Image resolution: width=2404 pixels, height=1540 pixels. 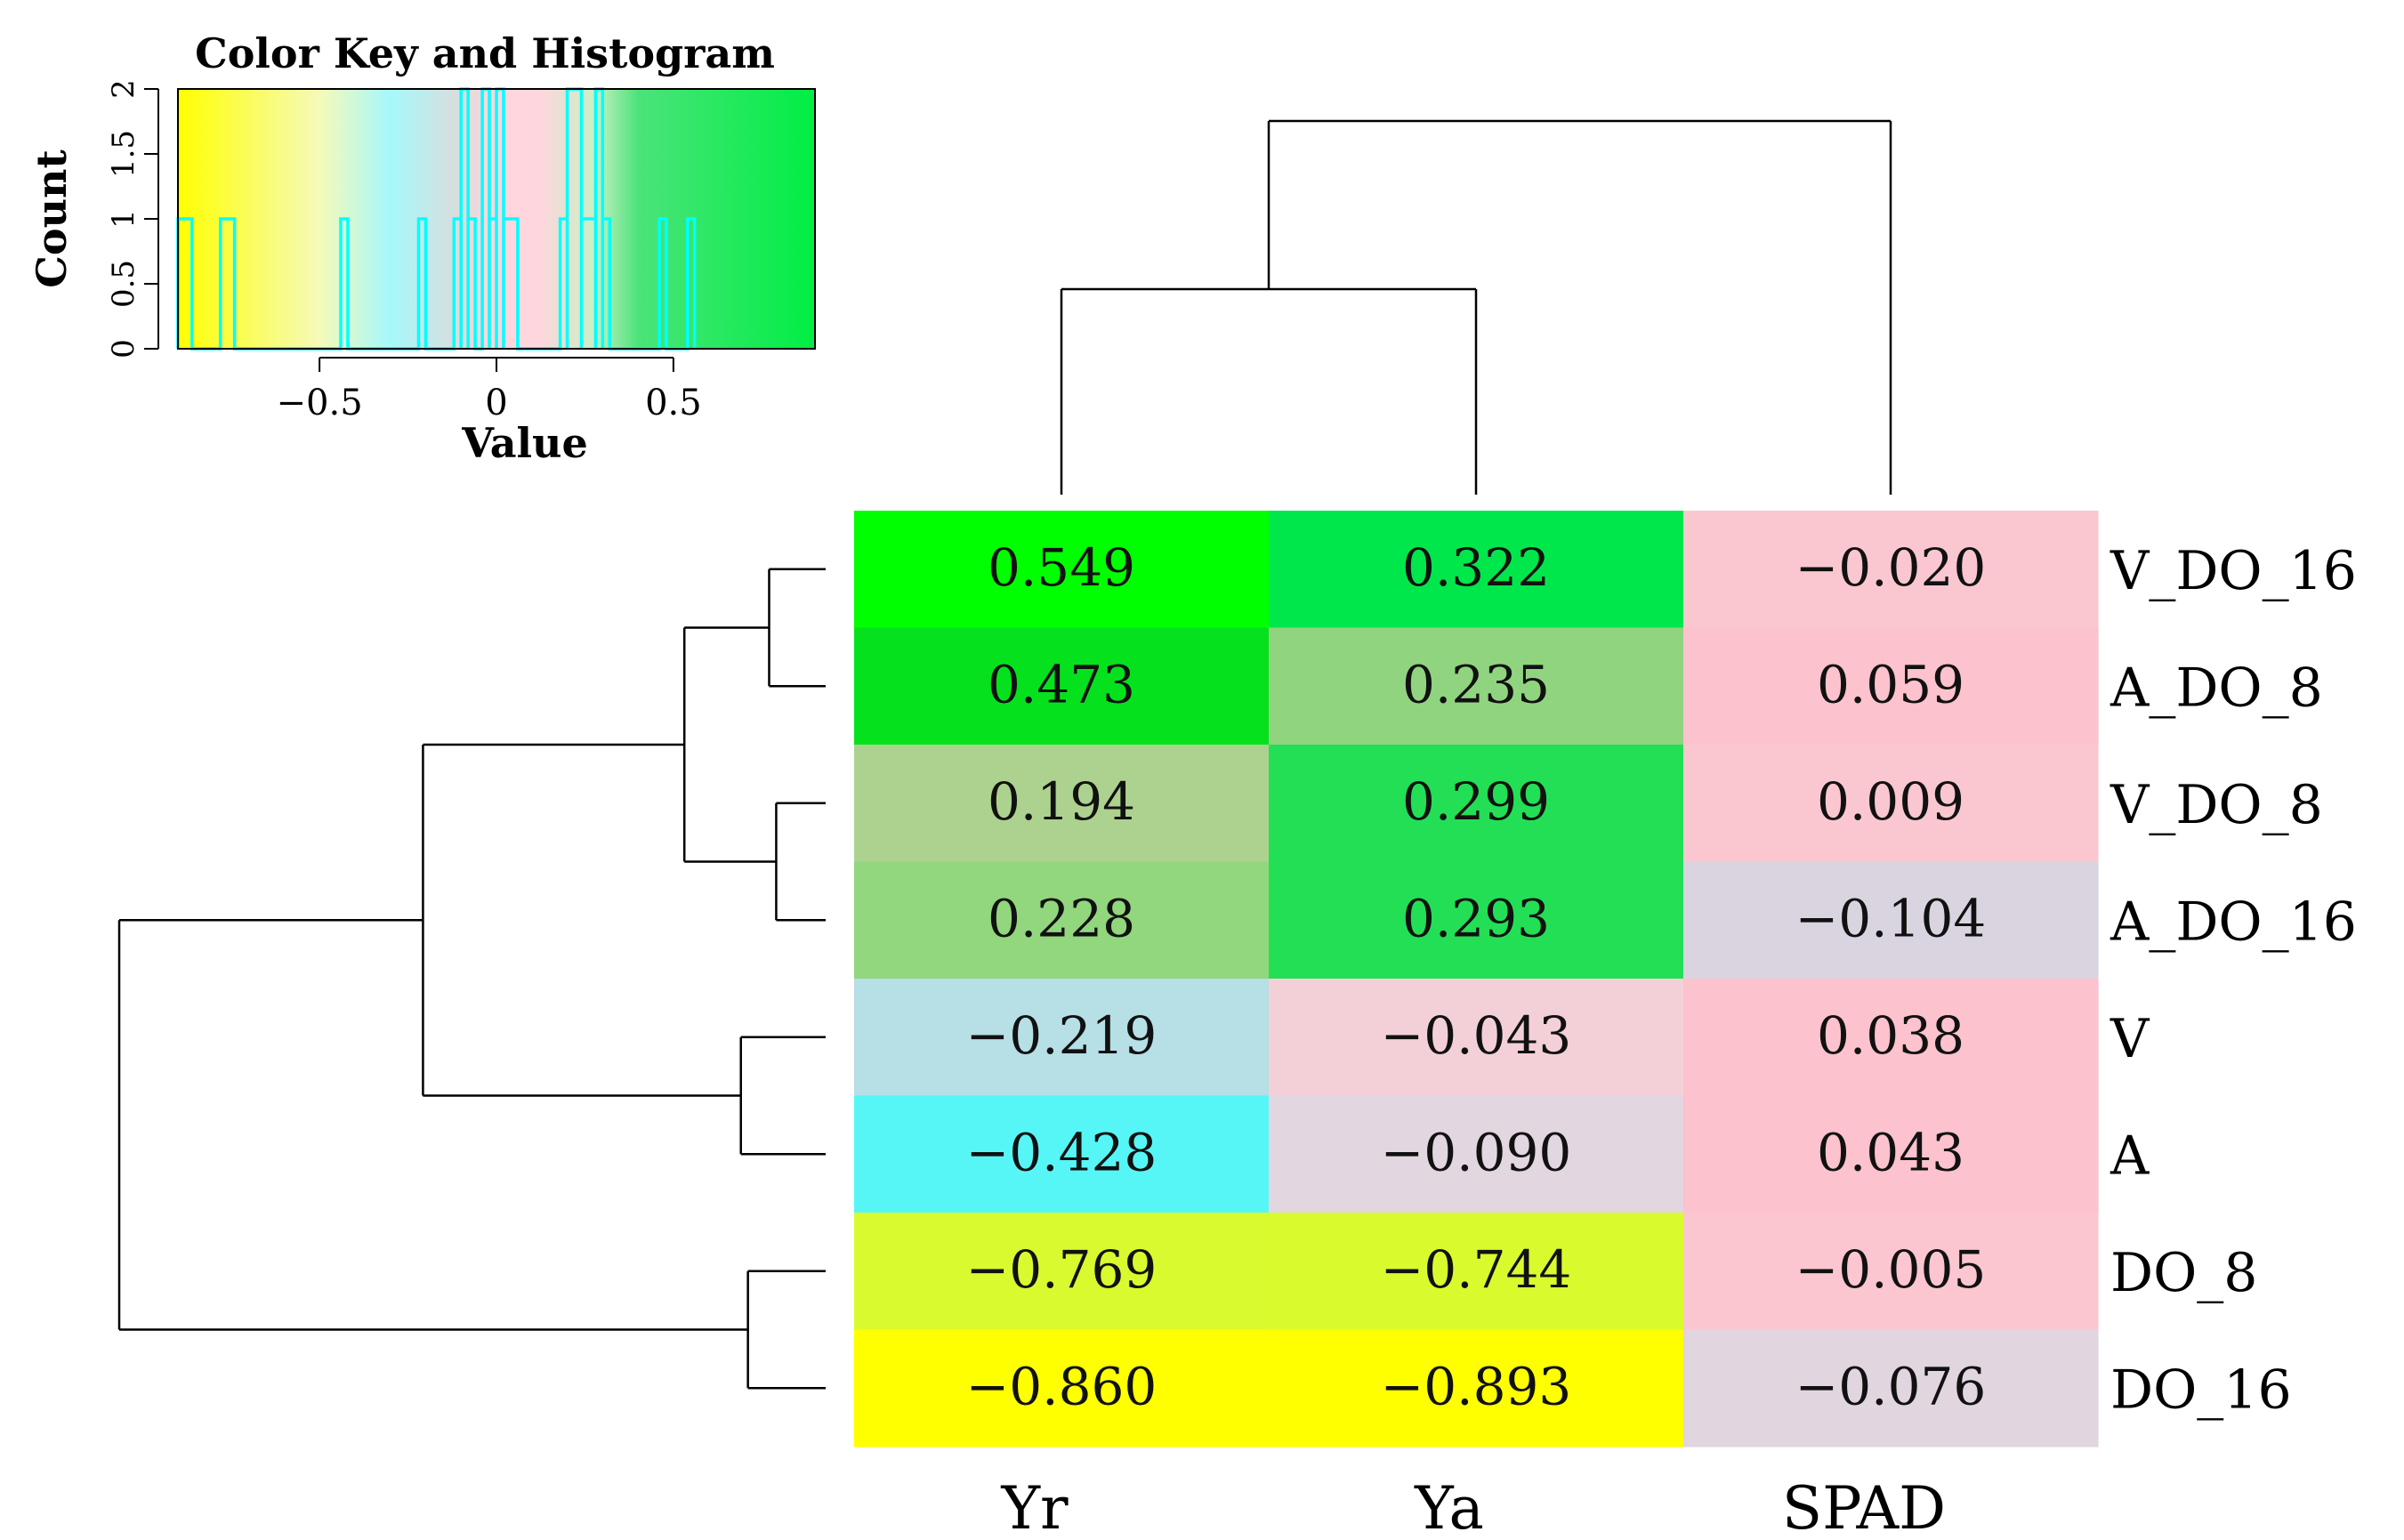 I want to click on heatmap-cell-value: 0.194, so click(x=1061, y=801).